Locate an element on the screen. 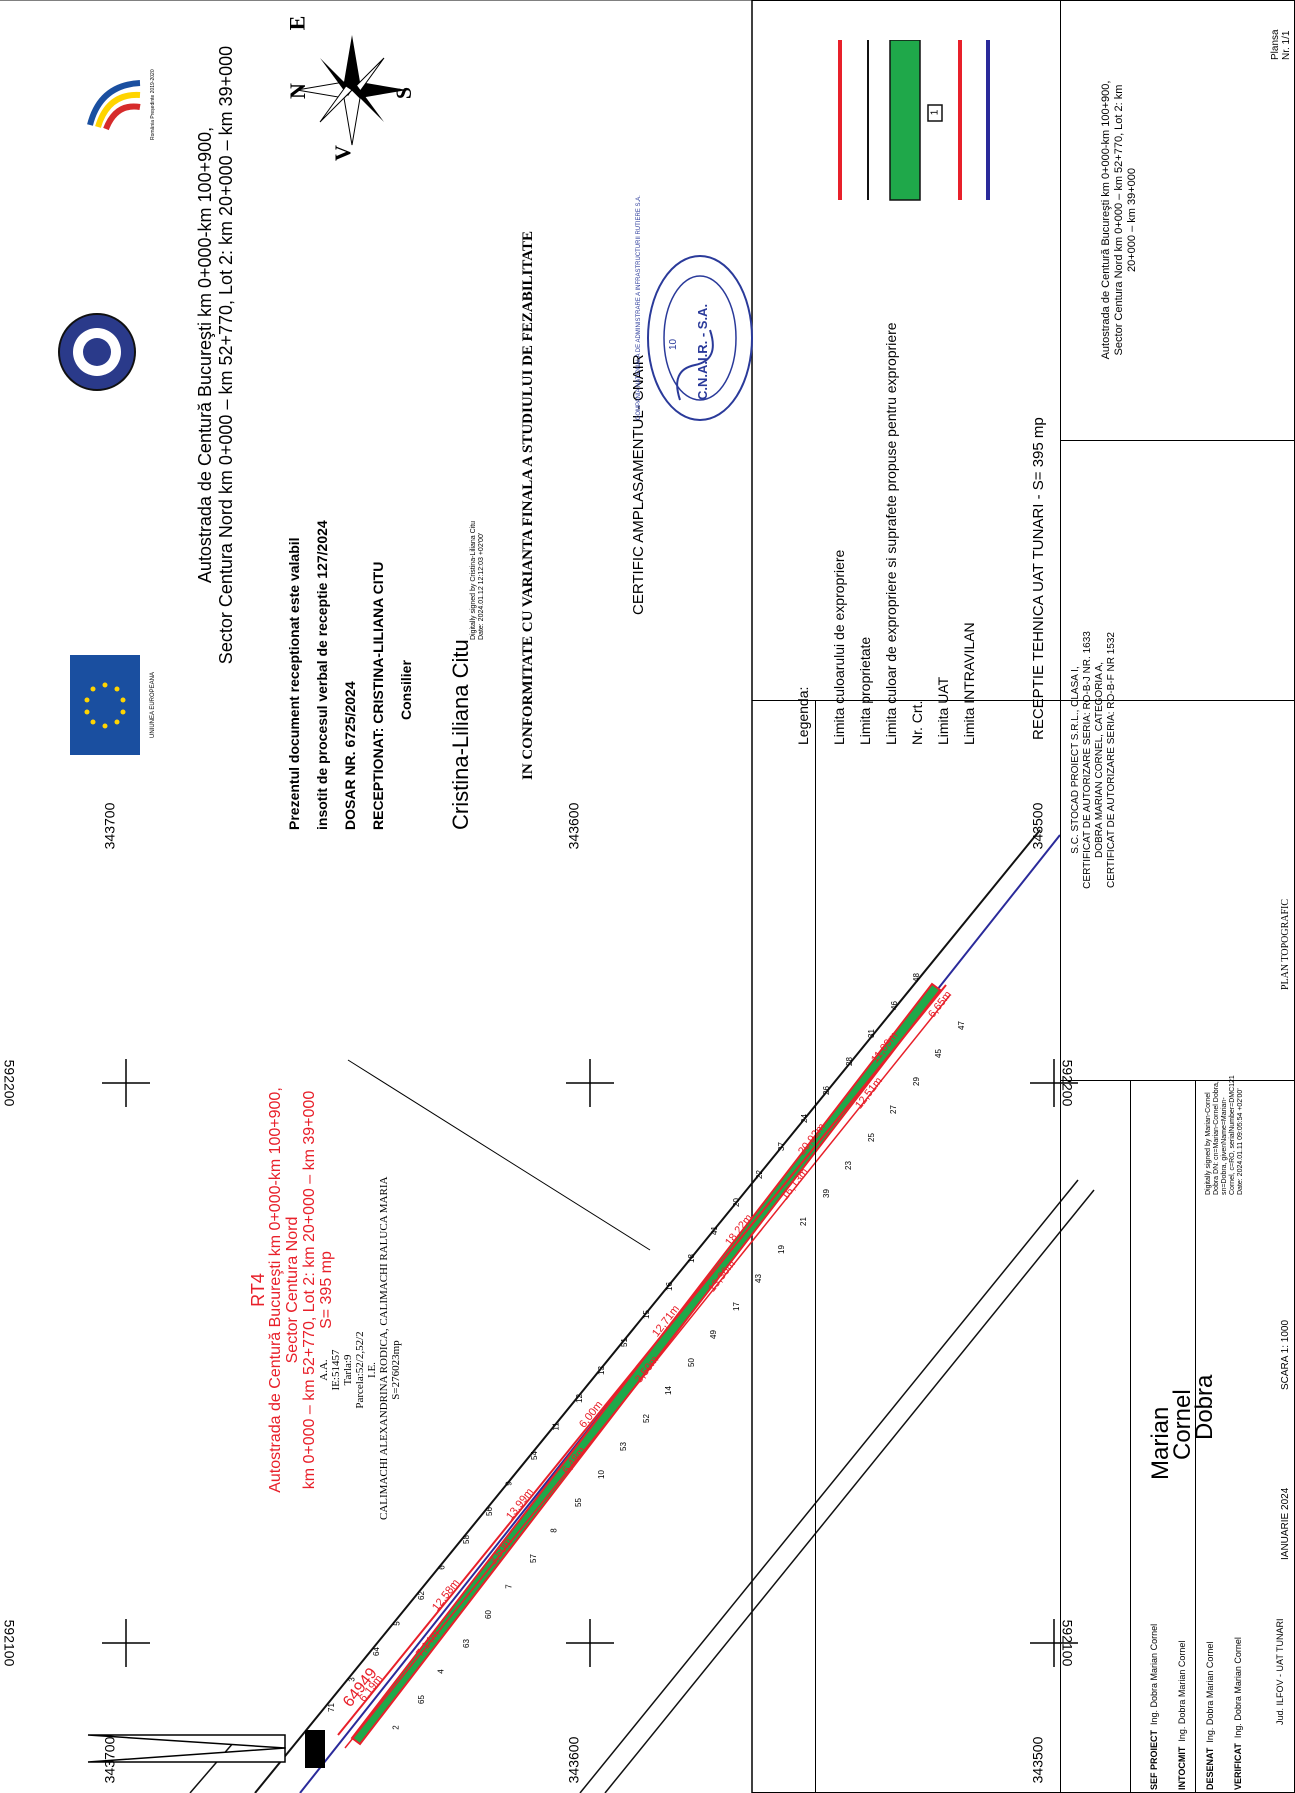  point-number-label: 6 is located at coordinates (442, 1567).